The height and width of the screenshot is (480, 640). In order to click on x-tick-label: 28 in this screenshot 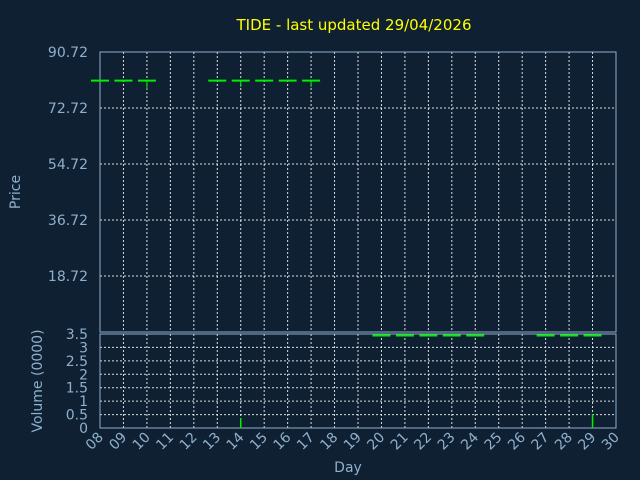, I will do `click(564, 442)`.